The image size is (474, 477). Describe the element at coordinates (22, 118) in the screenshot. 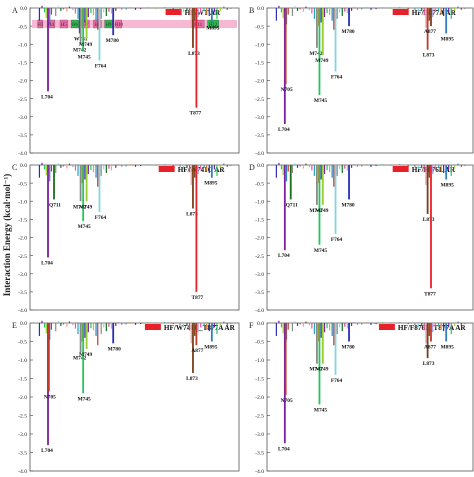

I see `y-tick-label: -3.0` at that location.